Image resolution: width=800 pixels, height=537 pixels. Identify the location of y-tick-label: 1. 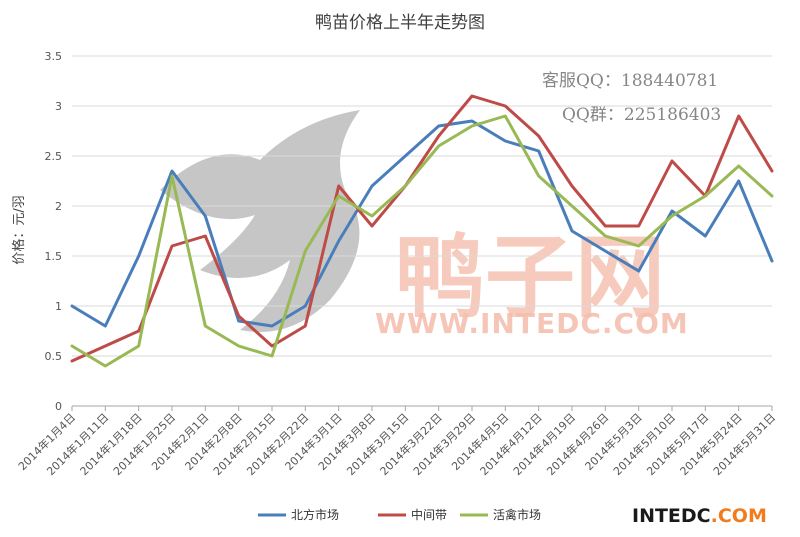
(58, 306).